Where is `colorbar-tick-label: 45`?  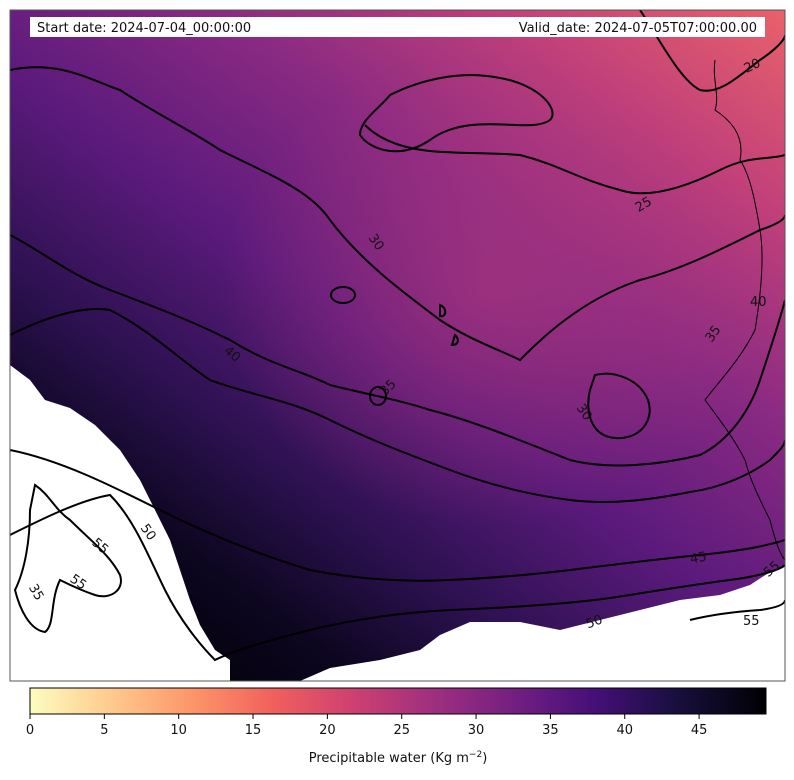
colorbar-tick-label: 45 is located at coordinates (699, 730).